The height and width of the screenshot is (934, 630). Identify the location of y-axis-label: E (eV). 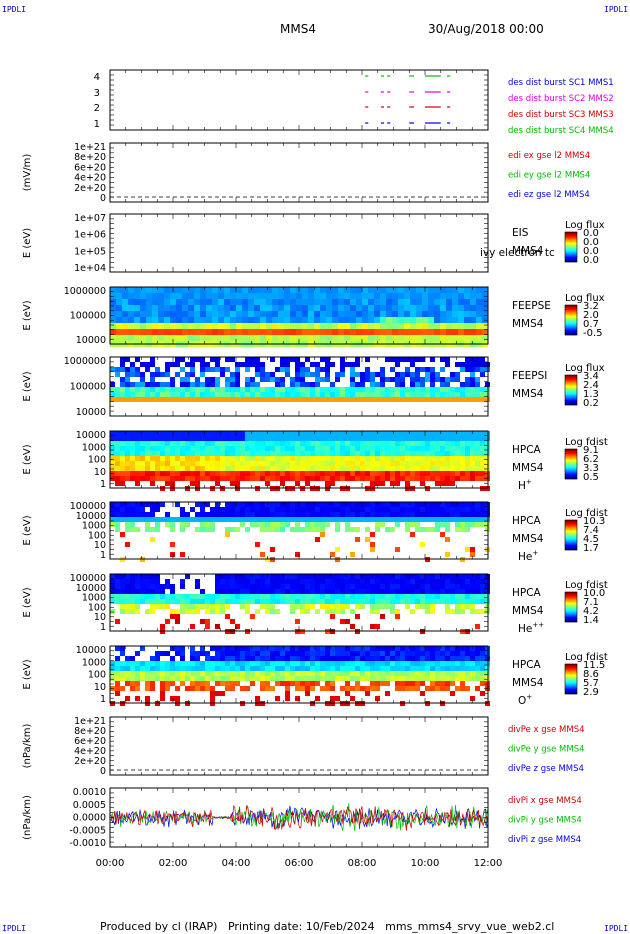
(27, 674).